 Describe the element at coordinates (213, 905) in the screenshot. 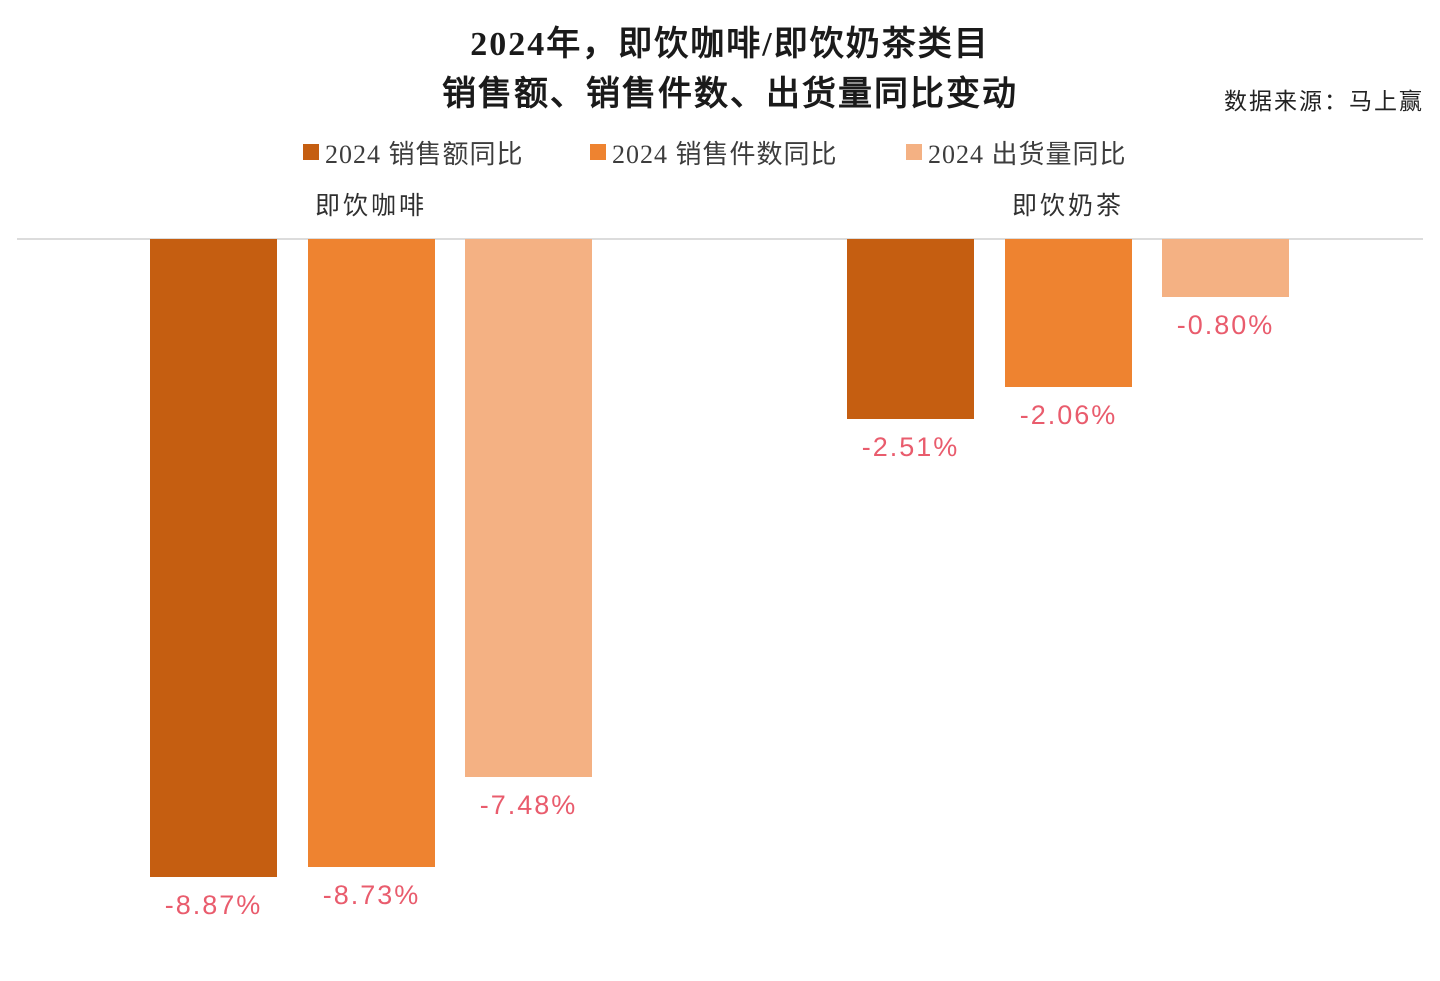

I see `bar-value-label: -8.87%` at that location.